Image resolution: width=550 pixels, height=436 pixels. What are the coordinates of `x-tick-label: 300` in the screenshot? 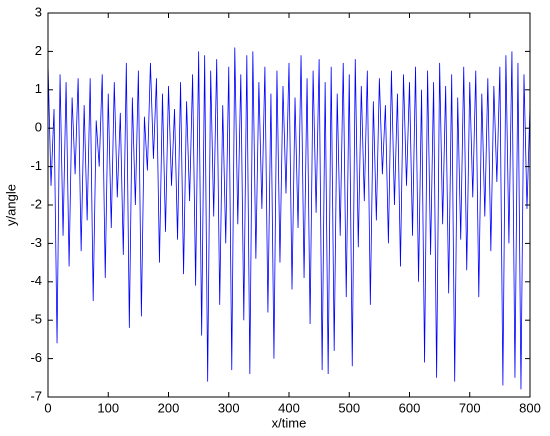 It's located at (229, 407).